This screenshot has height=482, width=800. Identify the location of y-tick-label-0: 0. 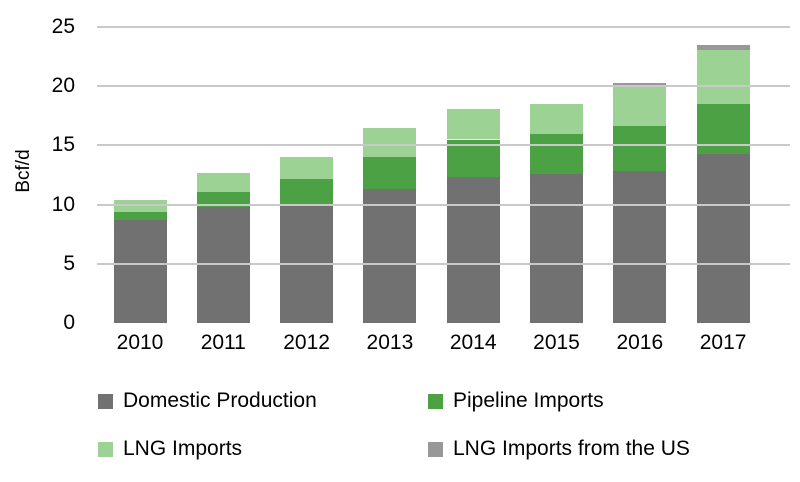
(69, 322).